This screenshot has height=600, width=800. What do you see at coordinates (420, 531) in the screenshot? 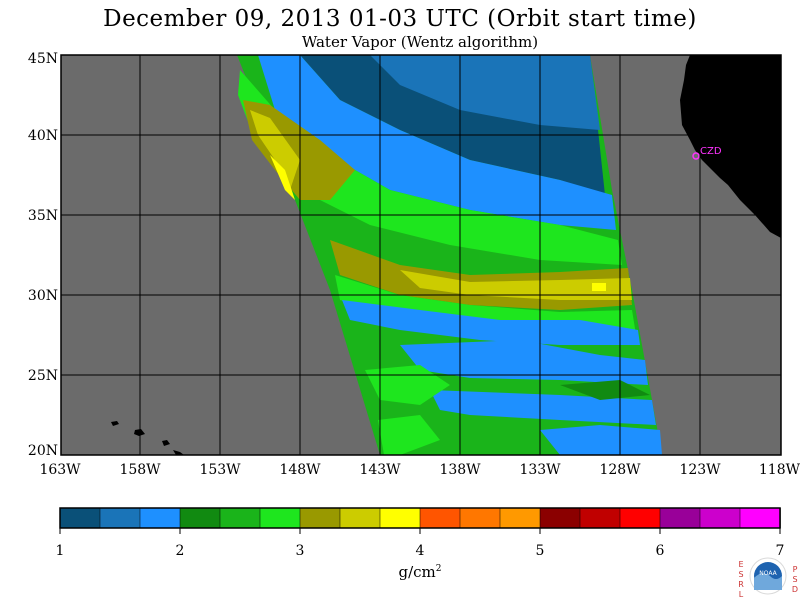
I see `colorbar-ticks` at bounding box center [420, 531].